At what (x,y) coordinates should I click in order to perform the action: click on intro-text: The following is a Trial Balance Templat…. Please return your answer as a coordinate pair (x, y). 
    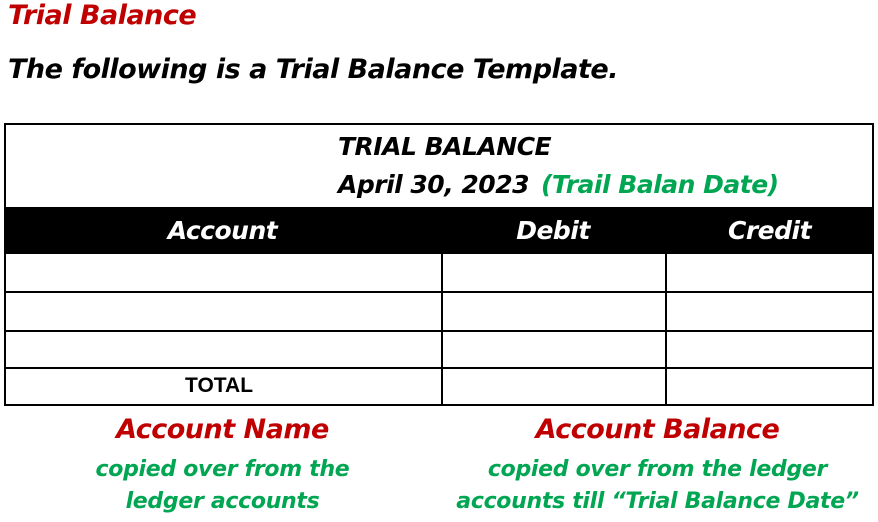
    Looking at the image, I should click on (313, 69).